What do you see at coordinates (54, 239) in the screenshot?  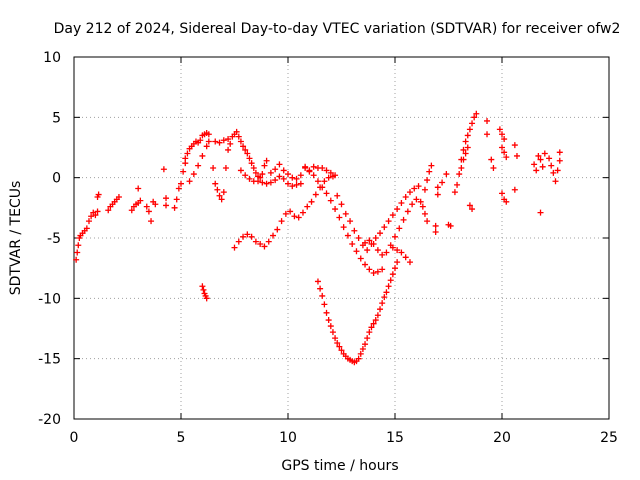 I see `y-tick-label: -5` at bounding box center [54, 239].